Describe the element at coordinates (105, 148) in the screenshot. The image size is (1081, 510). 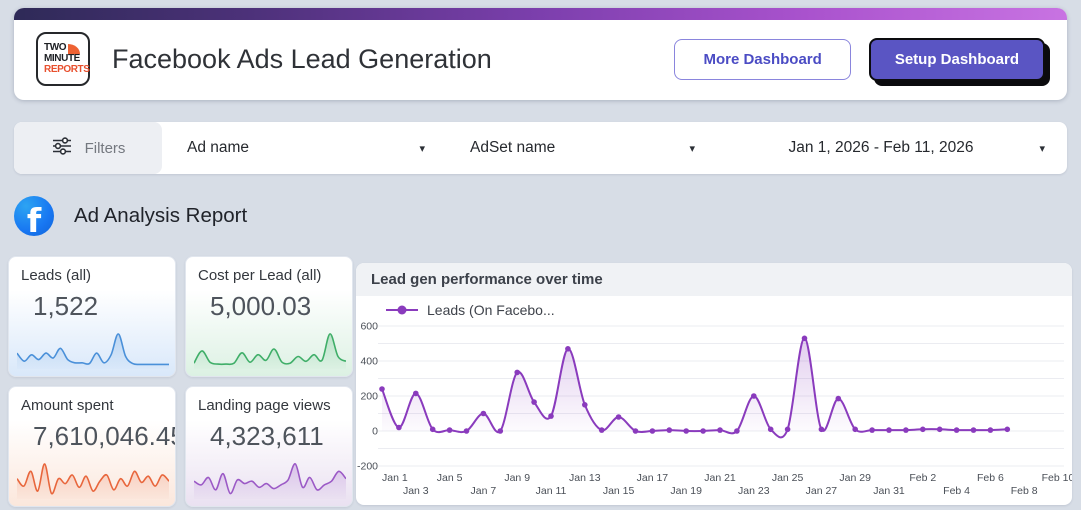
I see `filters-label: Filters` at that location.